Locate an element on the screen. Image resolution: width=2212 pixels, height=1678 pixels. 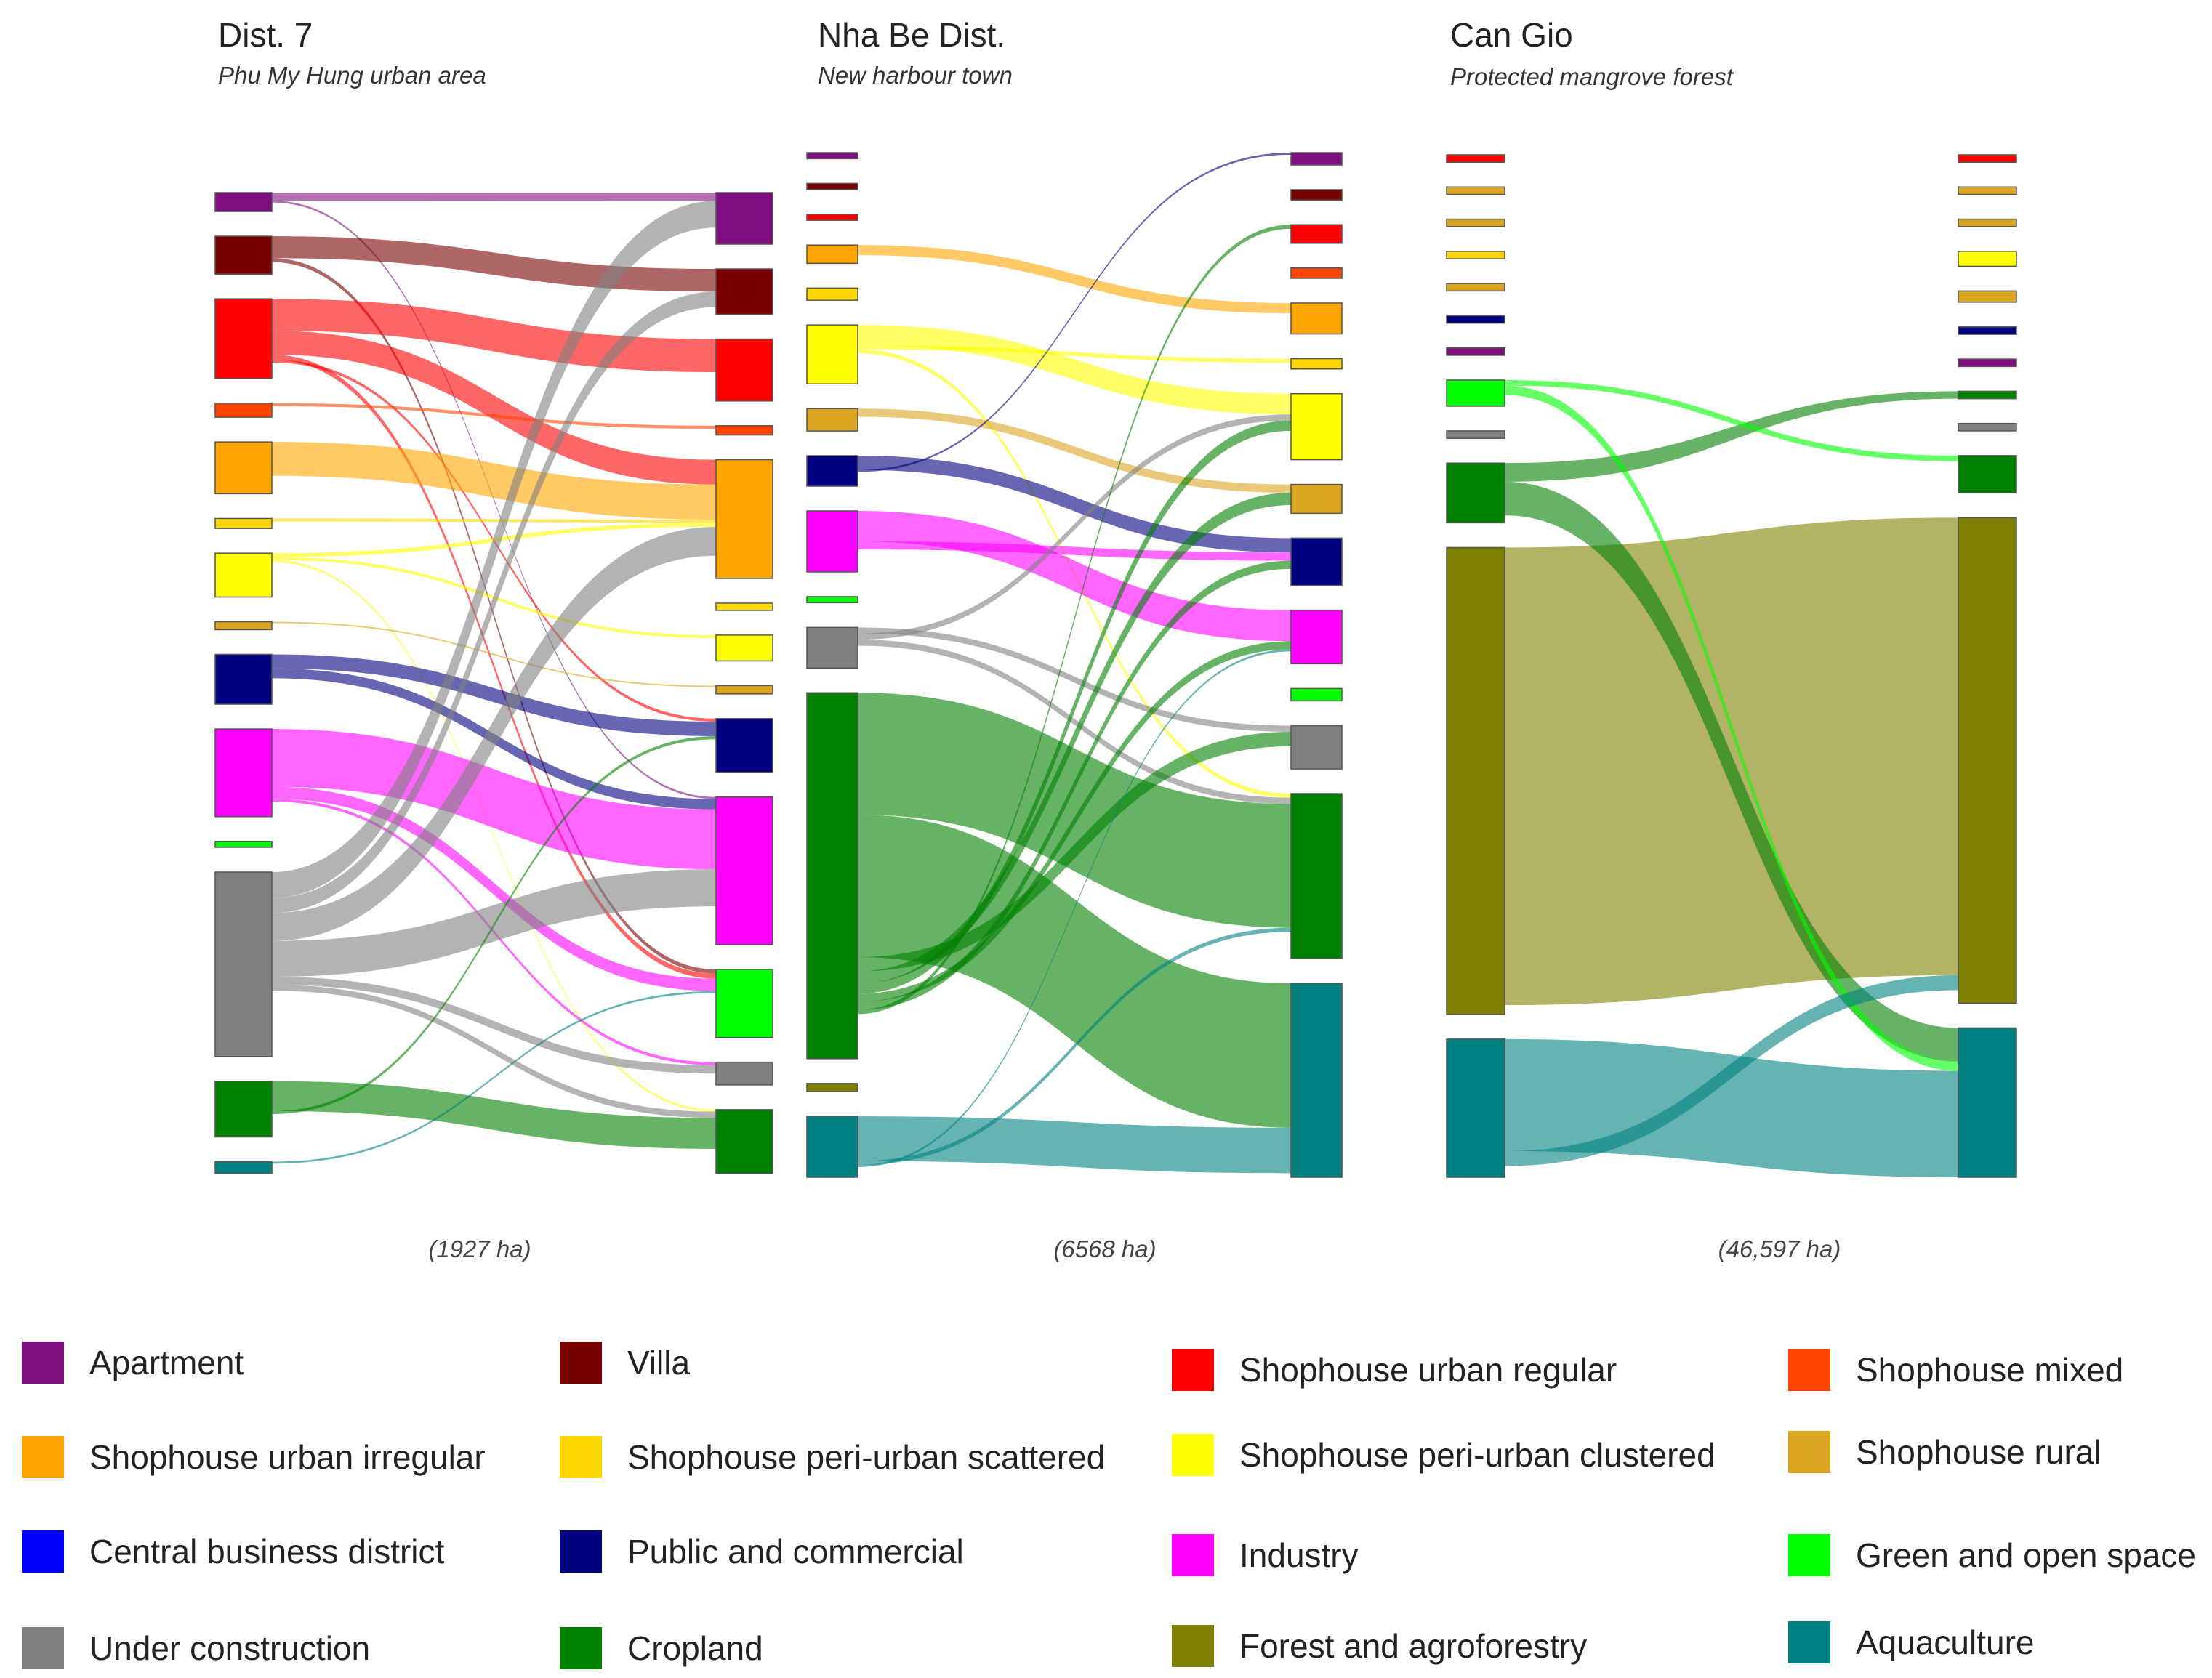
node-right-shophouse-urban-regular is located at coordinates (1316, 234).